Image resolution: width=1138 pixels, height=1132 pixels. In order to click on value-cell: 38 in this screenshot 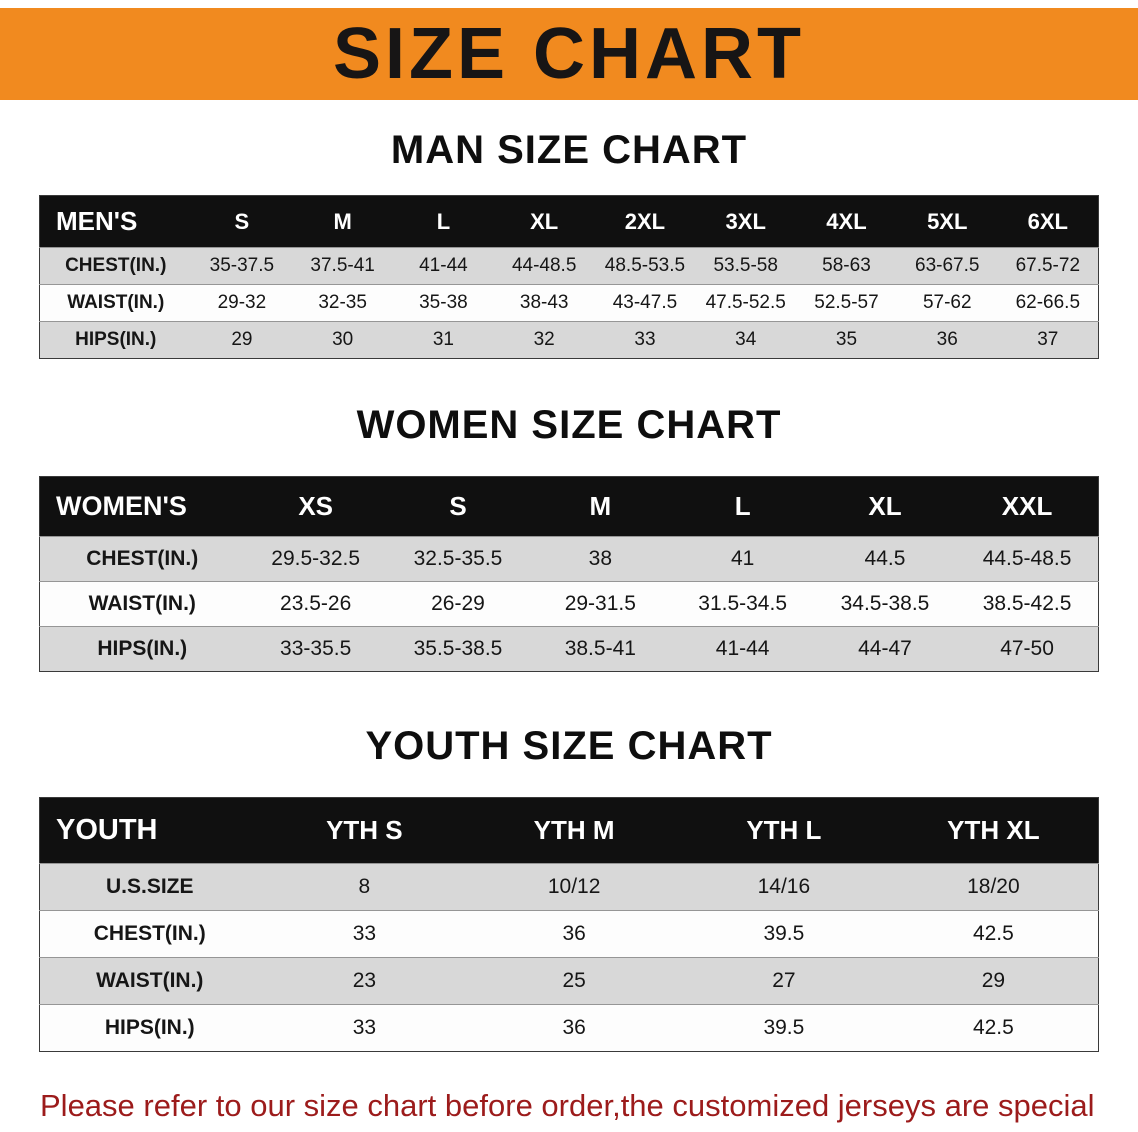, I will do `click(600, 559)`.